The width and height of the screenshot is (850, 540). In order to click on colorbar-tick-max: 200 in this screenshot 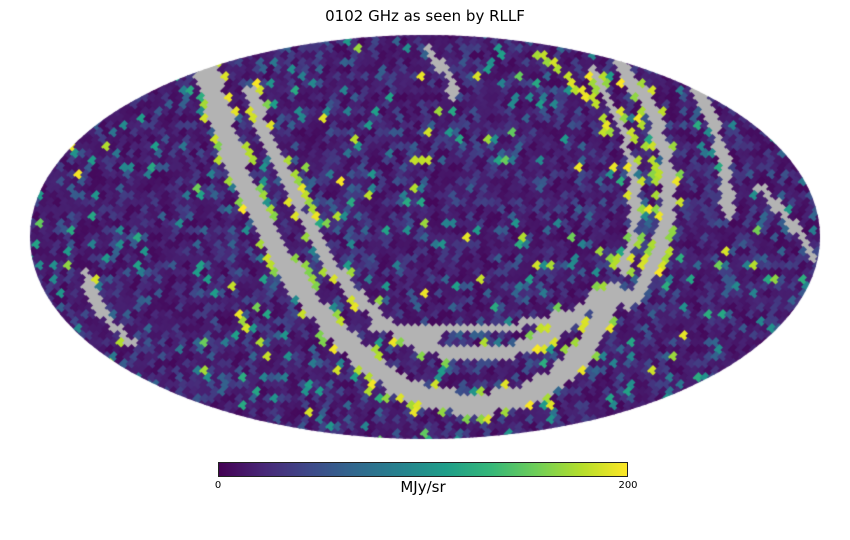, I will do `click(628, 485)`.